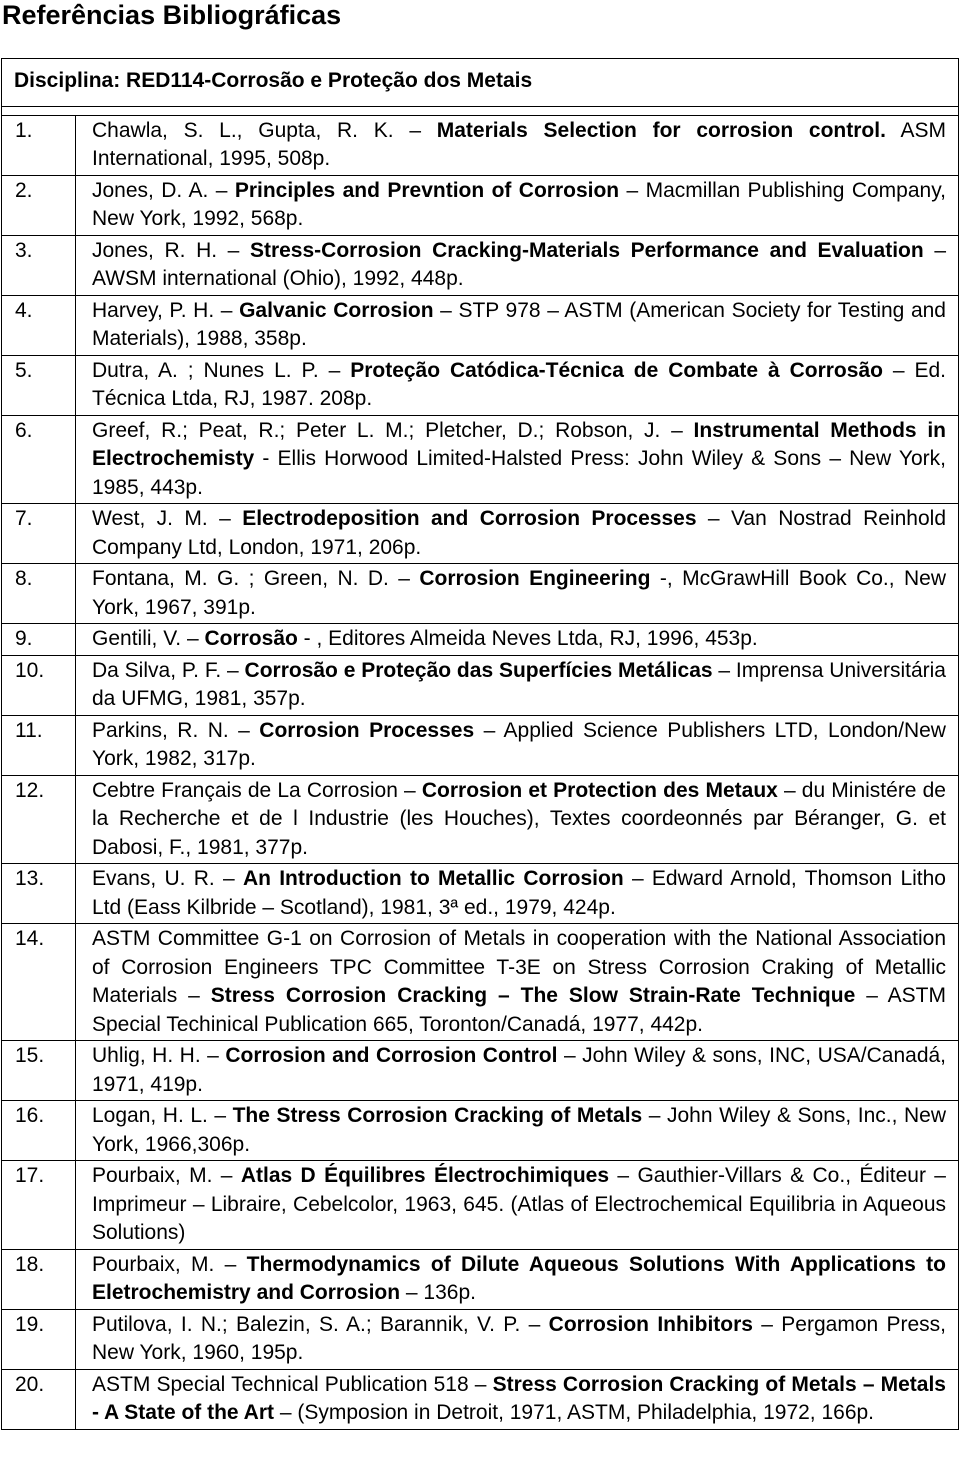 Image resolution: width=960 pixels, height=1467 pixels. What do you see at coordinates (519, 444) in the screenshot?
I see `reference-title: Instrumental Methods in Electrochemisty` at bounding box center [519, 444].